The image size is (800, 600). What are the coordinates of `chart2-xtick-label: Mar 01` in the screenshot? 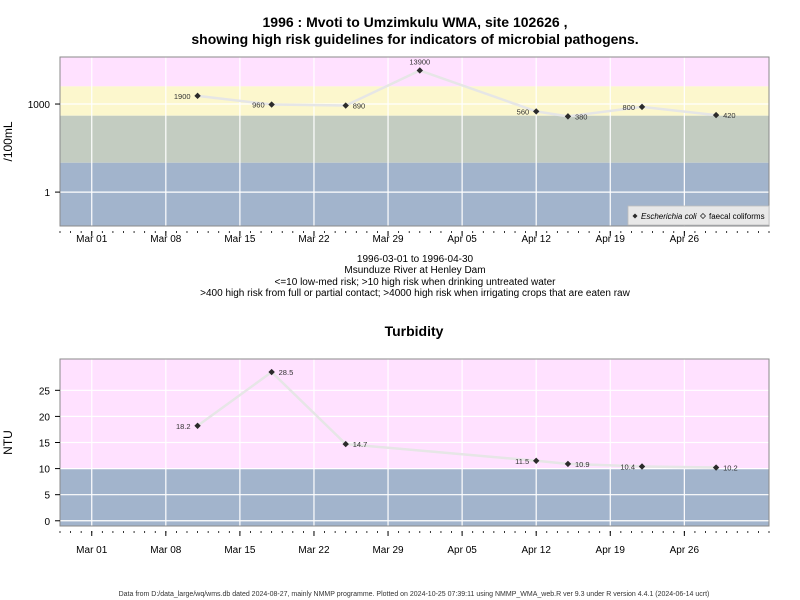 It's located at (92, 550).